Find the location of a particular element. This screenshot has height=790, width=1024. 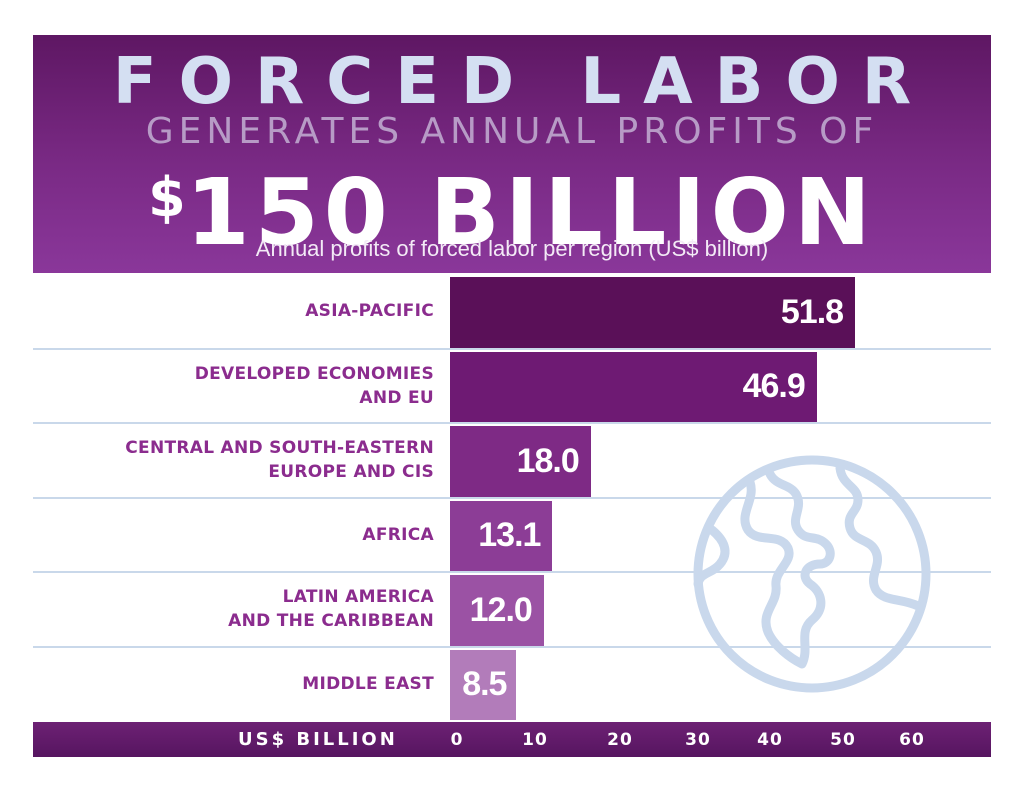

category-label-text: DEVELOPED ECONOMIES AND EU is located at coordinates (314, 386).